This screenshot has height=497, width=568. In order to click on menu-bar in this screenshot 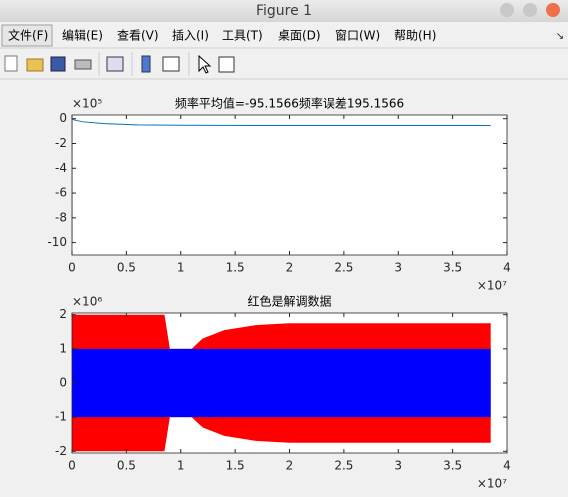, I will do `click(284, 35)`.